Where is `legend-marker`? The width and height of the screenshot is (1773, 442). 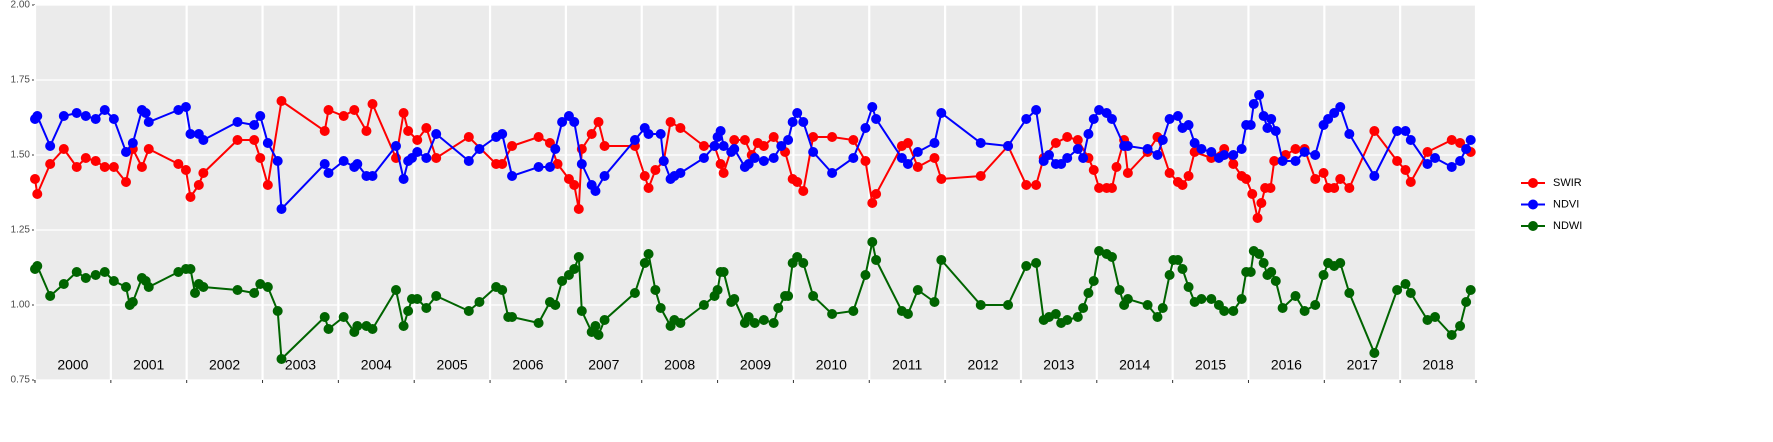 legend-marker is located at coordinates (1533, 226).